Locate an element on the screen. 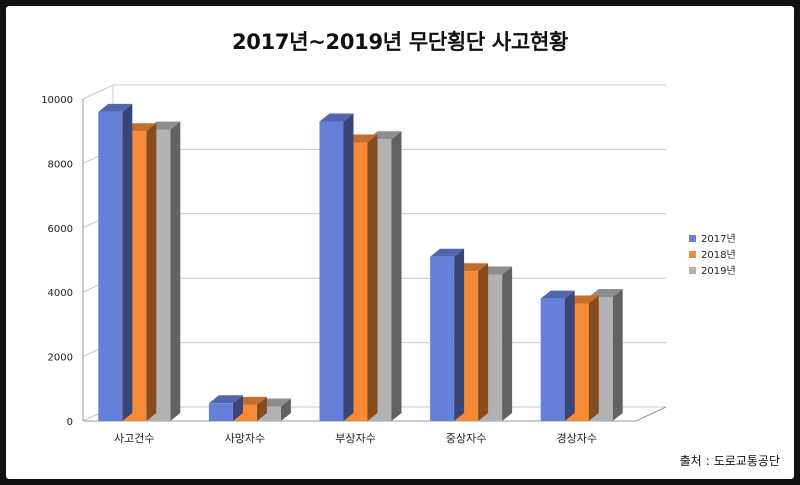 The height and width of the screenshot is (485, 800). y-tick-label: 4000 is located at coordinates (60, 293).